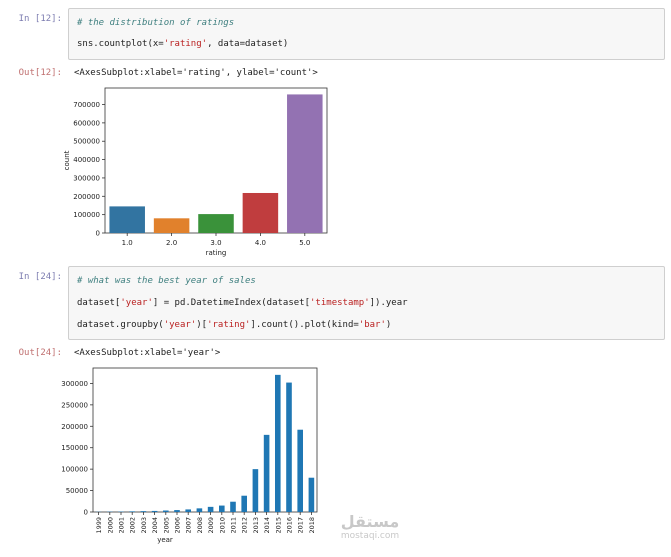 This screenshot has width=671, height=557. Describe the element at coordinates (147, 353) in the screenshot. I see `output-repr: <AxesSubplot:xlabel='year'>` at that location.